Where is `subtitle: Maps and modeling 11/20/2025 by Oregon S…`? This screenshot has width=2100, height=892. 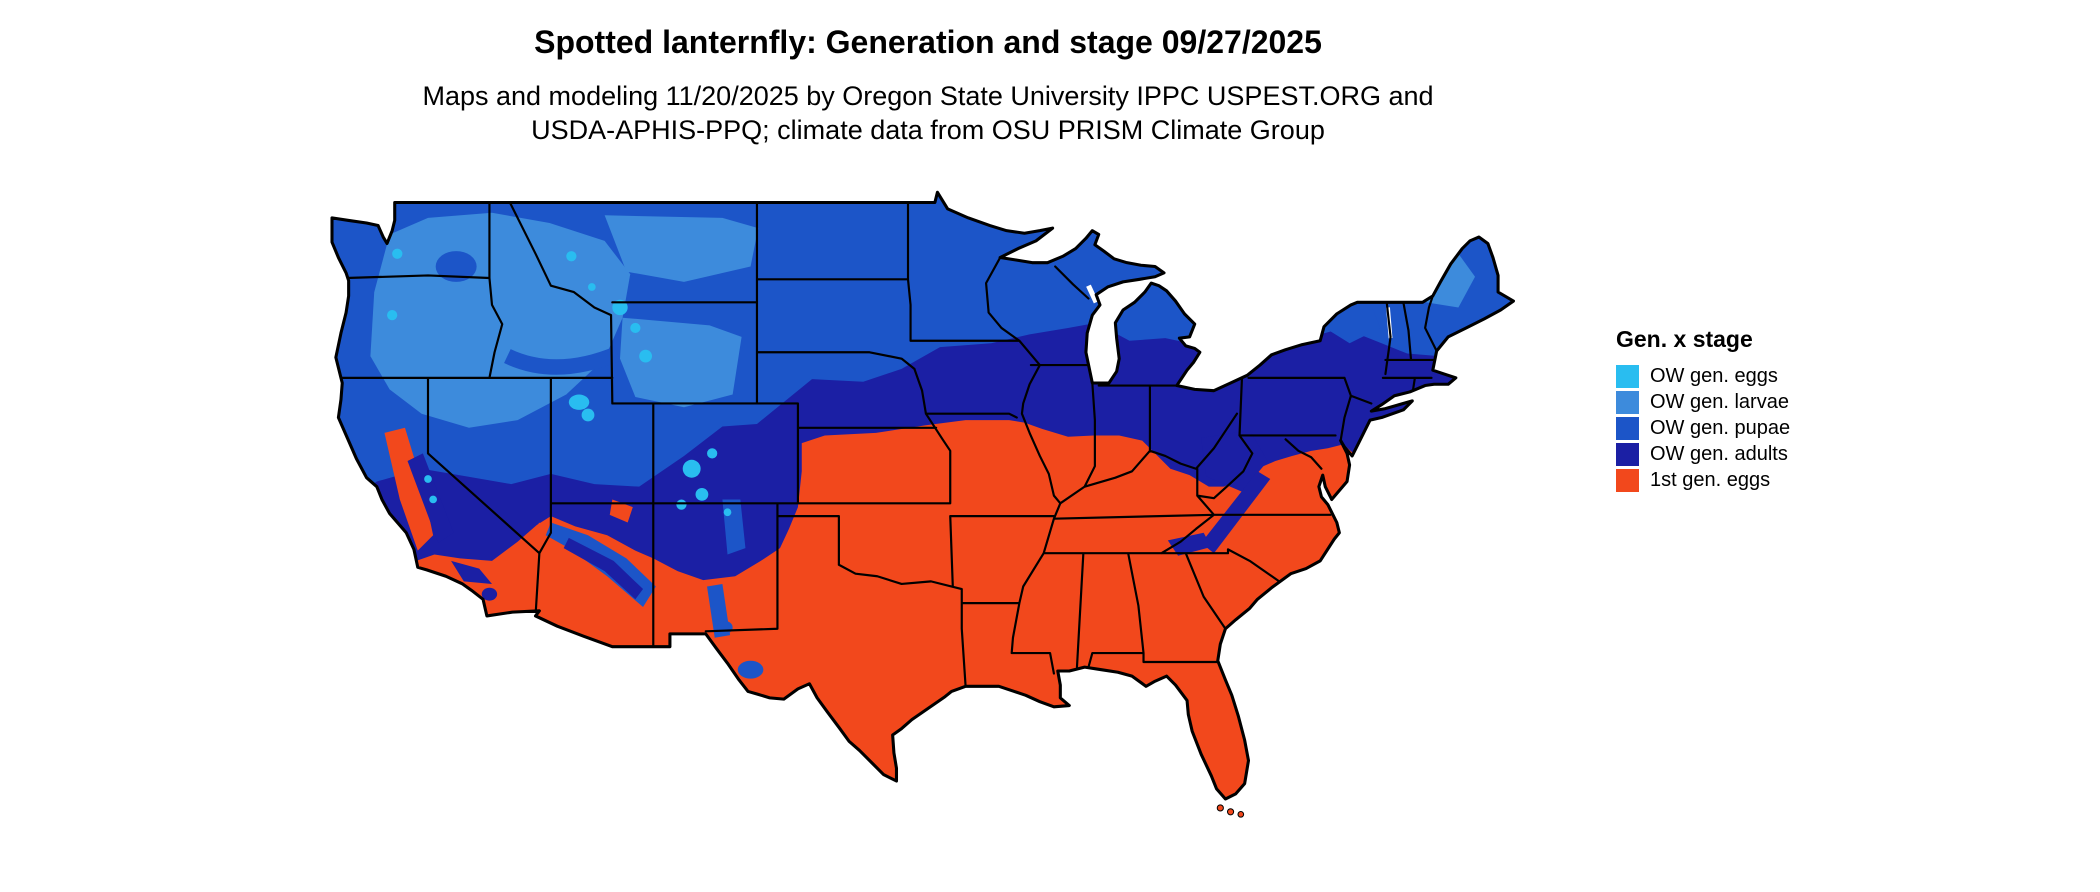 subtitle: Maps and modeling 11/20/2025 by Oregon S… is located at coordinates (928, 114).